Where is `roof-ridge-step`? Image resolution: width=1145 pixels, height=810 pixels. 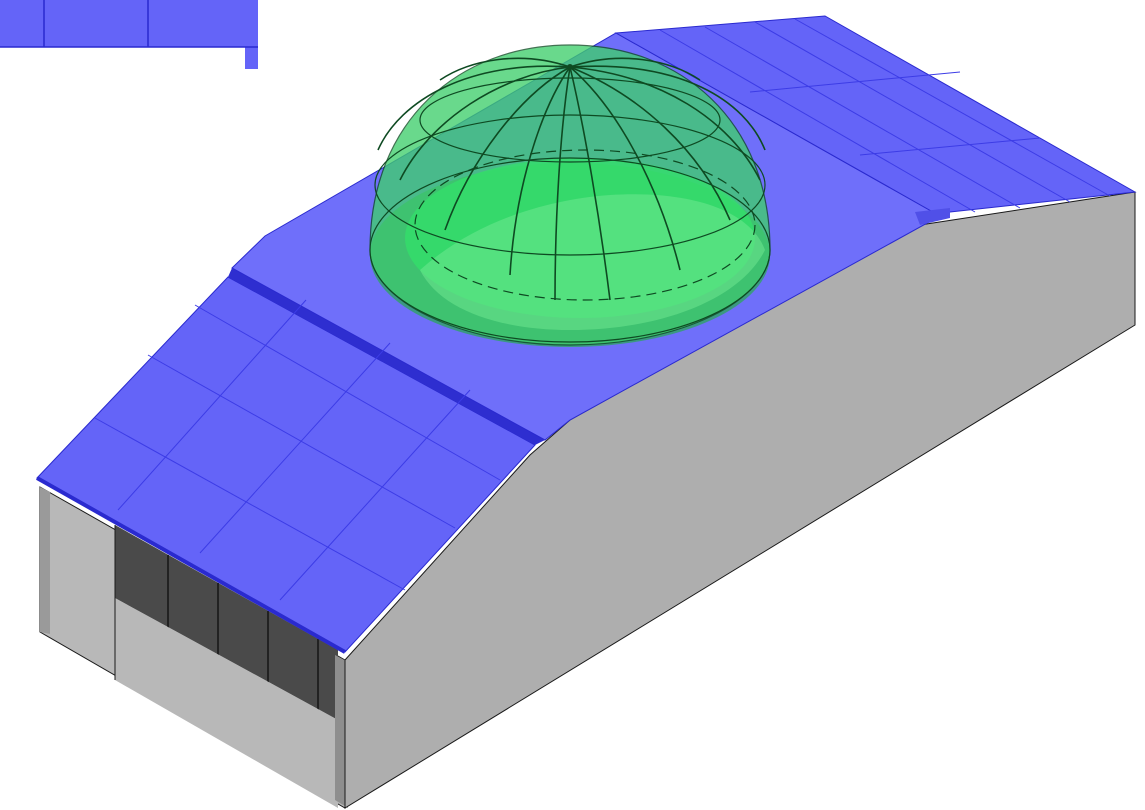
roof-ridge-step is located at coordinates (386, 356).